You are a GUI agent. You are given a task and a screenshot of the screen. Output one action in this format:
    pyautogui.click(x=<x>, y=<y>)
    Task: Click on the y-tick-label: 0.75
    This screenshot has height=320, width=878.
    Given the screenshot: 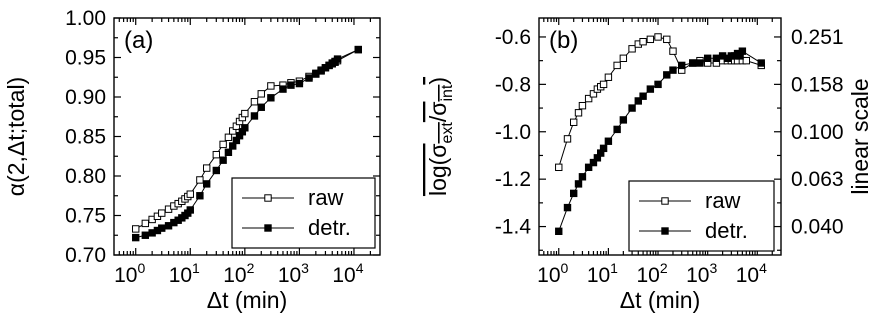 What is the action you would take?
    pyautogui.click(x=85, y=216)
    